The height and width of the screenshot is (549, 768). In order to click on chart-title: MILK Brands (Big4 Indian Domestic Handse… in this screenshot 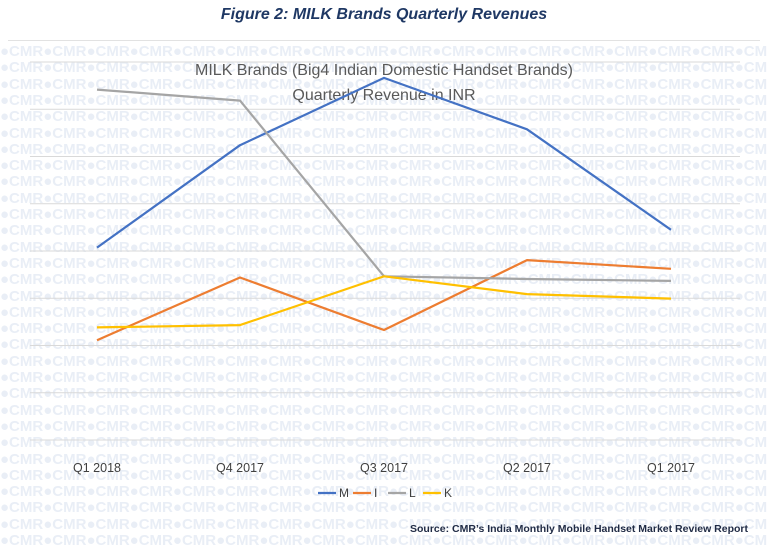, I will do `click(384, 70)`.